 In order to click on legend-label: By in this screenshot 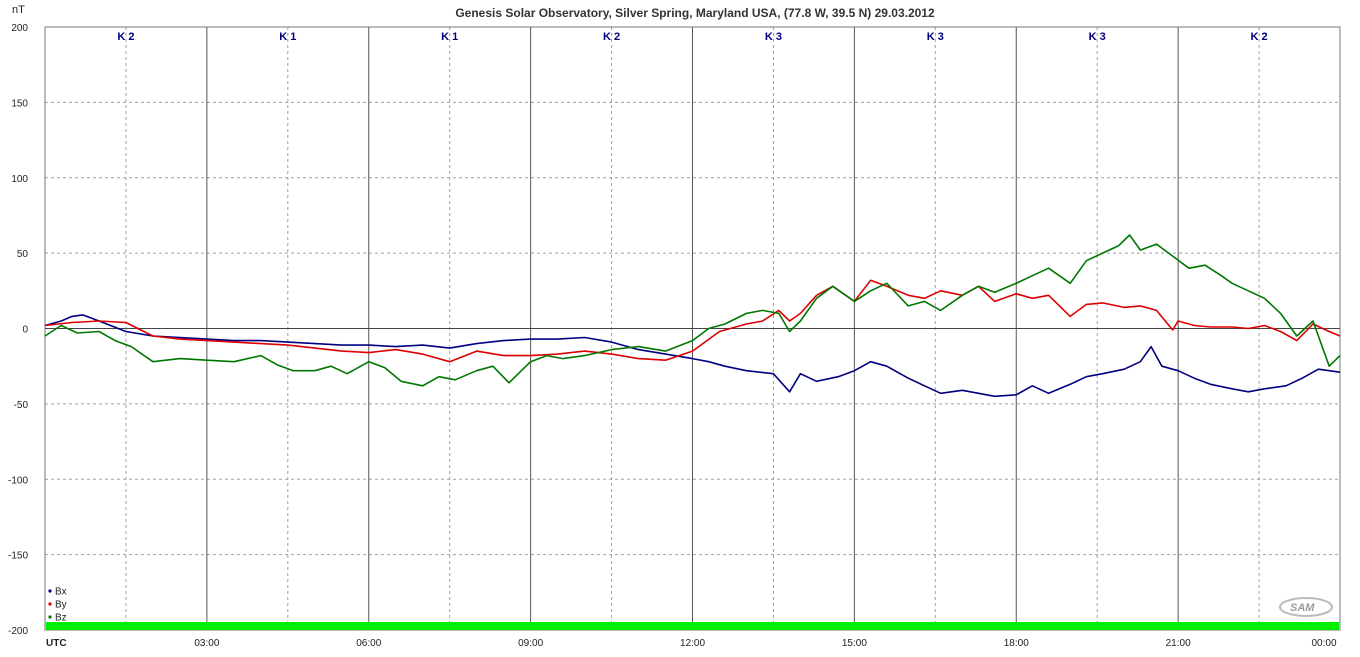, I will do `click(61, 605)`.